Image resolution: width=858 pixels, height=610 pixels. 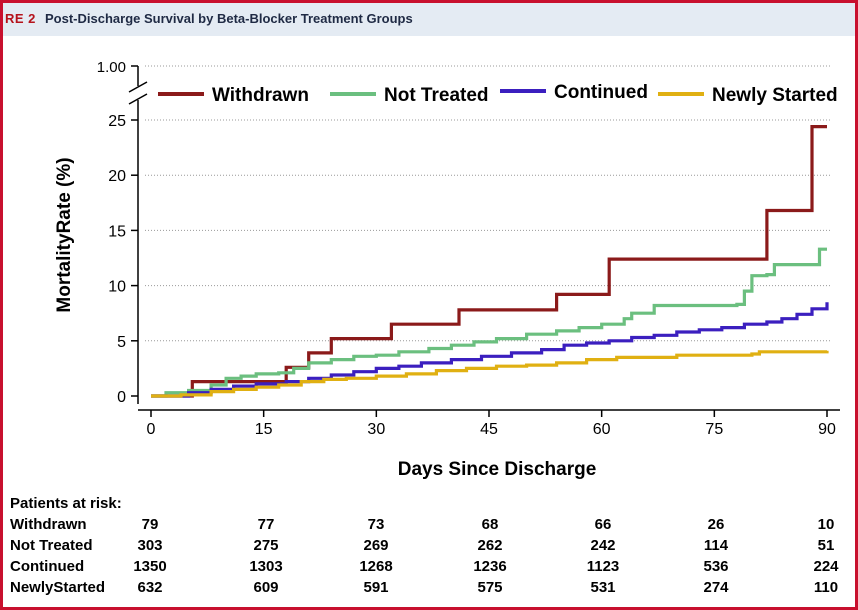 What do you see at coordinates (716, 524) in the screenshot?
I see `risk-value: 26` at bounding box center [716, 524].